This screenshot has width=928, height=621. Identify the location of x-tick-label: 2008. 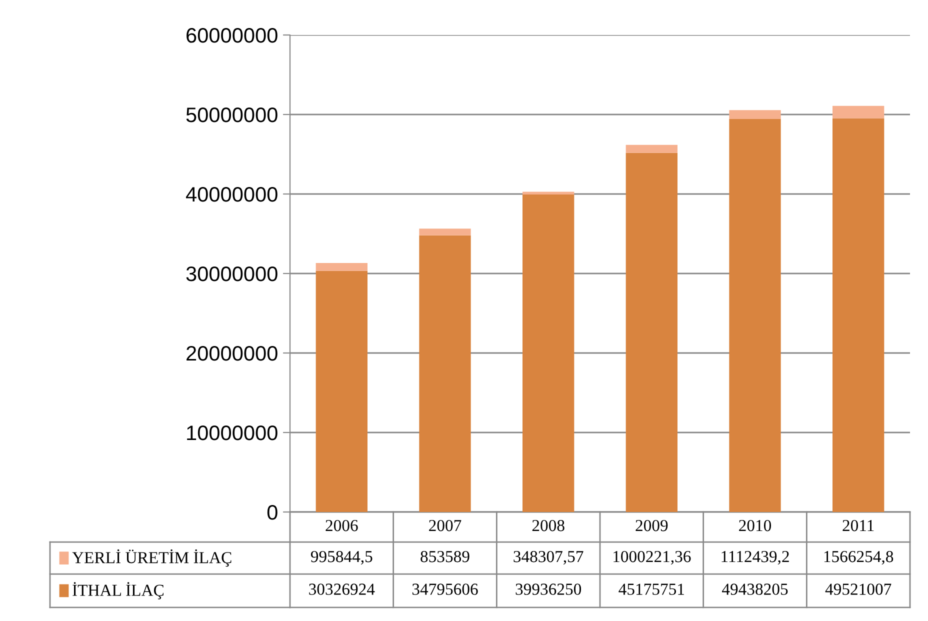
(548, 526).